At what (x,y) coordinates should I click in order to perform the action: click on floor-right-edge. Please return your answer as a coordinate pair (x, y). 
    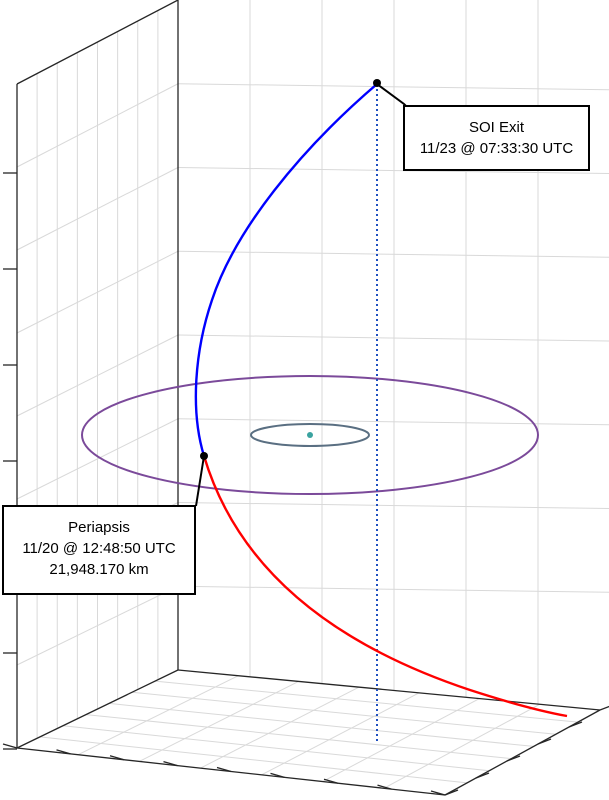
    Looking at the image, I should click on (522, 752).